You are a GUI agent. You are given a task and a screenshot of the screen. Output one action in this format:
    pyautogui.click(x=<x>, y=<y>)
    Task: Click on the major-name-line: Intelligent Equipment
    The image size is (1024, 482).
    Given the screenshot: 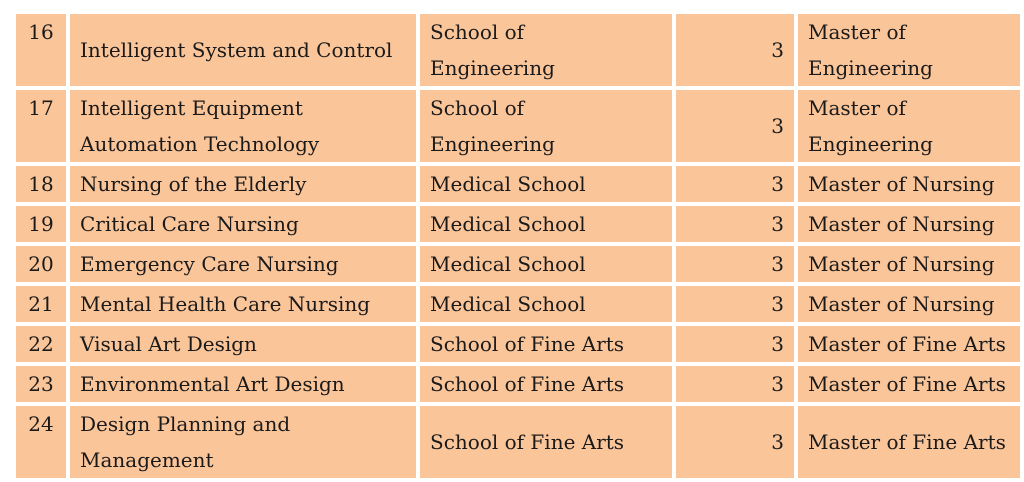 What is the action you would take?
    pyautogui.click(x=191, y=108)
    